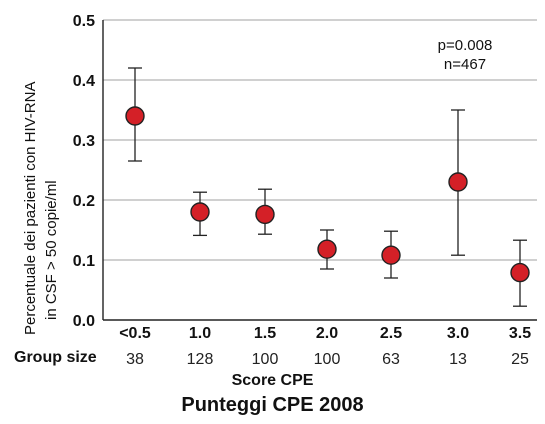 The image size is (545, 424). I want to click on y-tick-label: 0.2, so click(84, 201).